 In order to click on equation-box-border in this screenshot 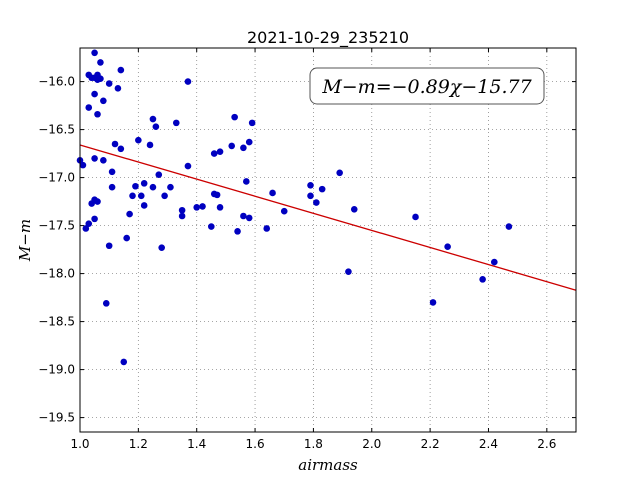, I will do `click(427, 86)`.